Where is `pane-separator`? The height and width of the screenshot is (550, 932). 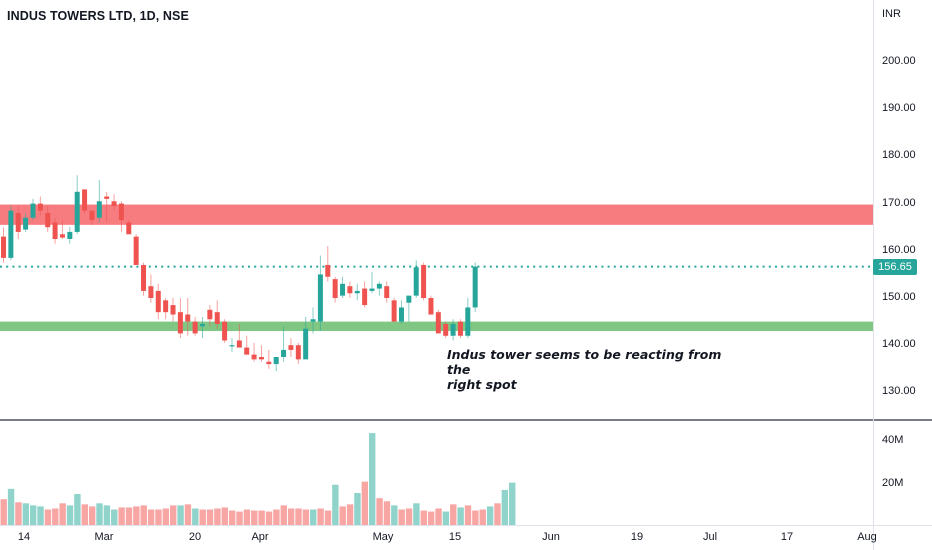 pane-separator is located at coordinates (466, 420).